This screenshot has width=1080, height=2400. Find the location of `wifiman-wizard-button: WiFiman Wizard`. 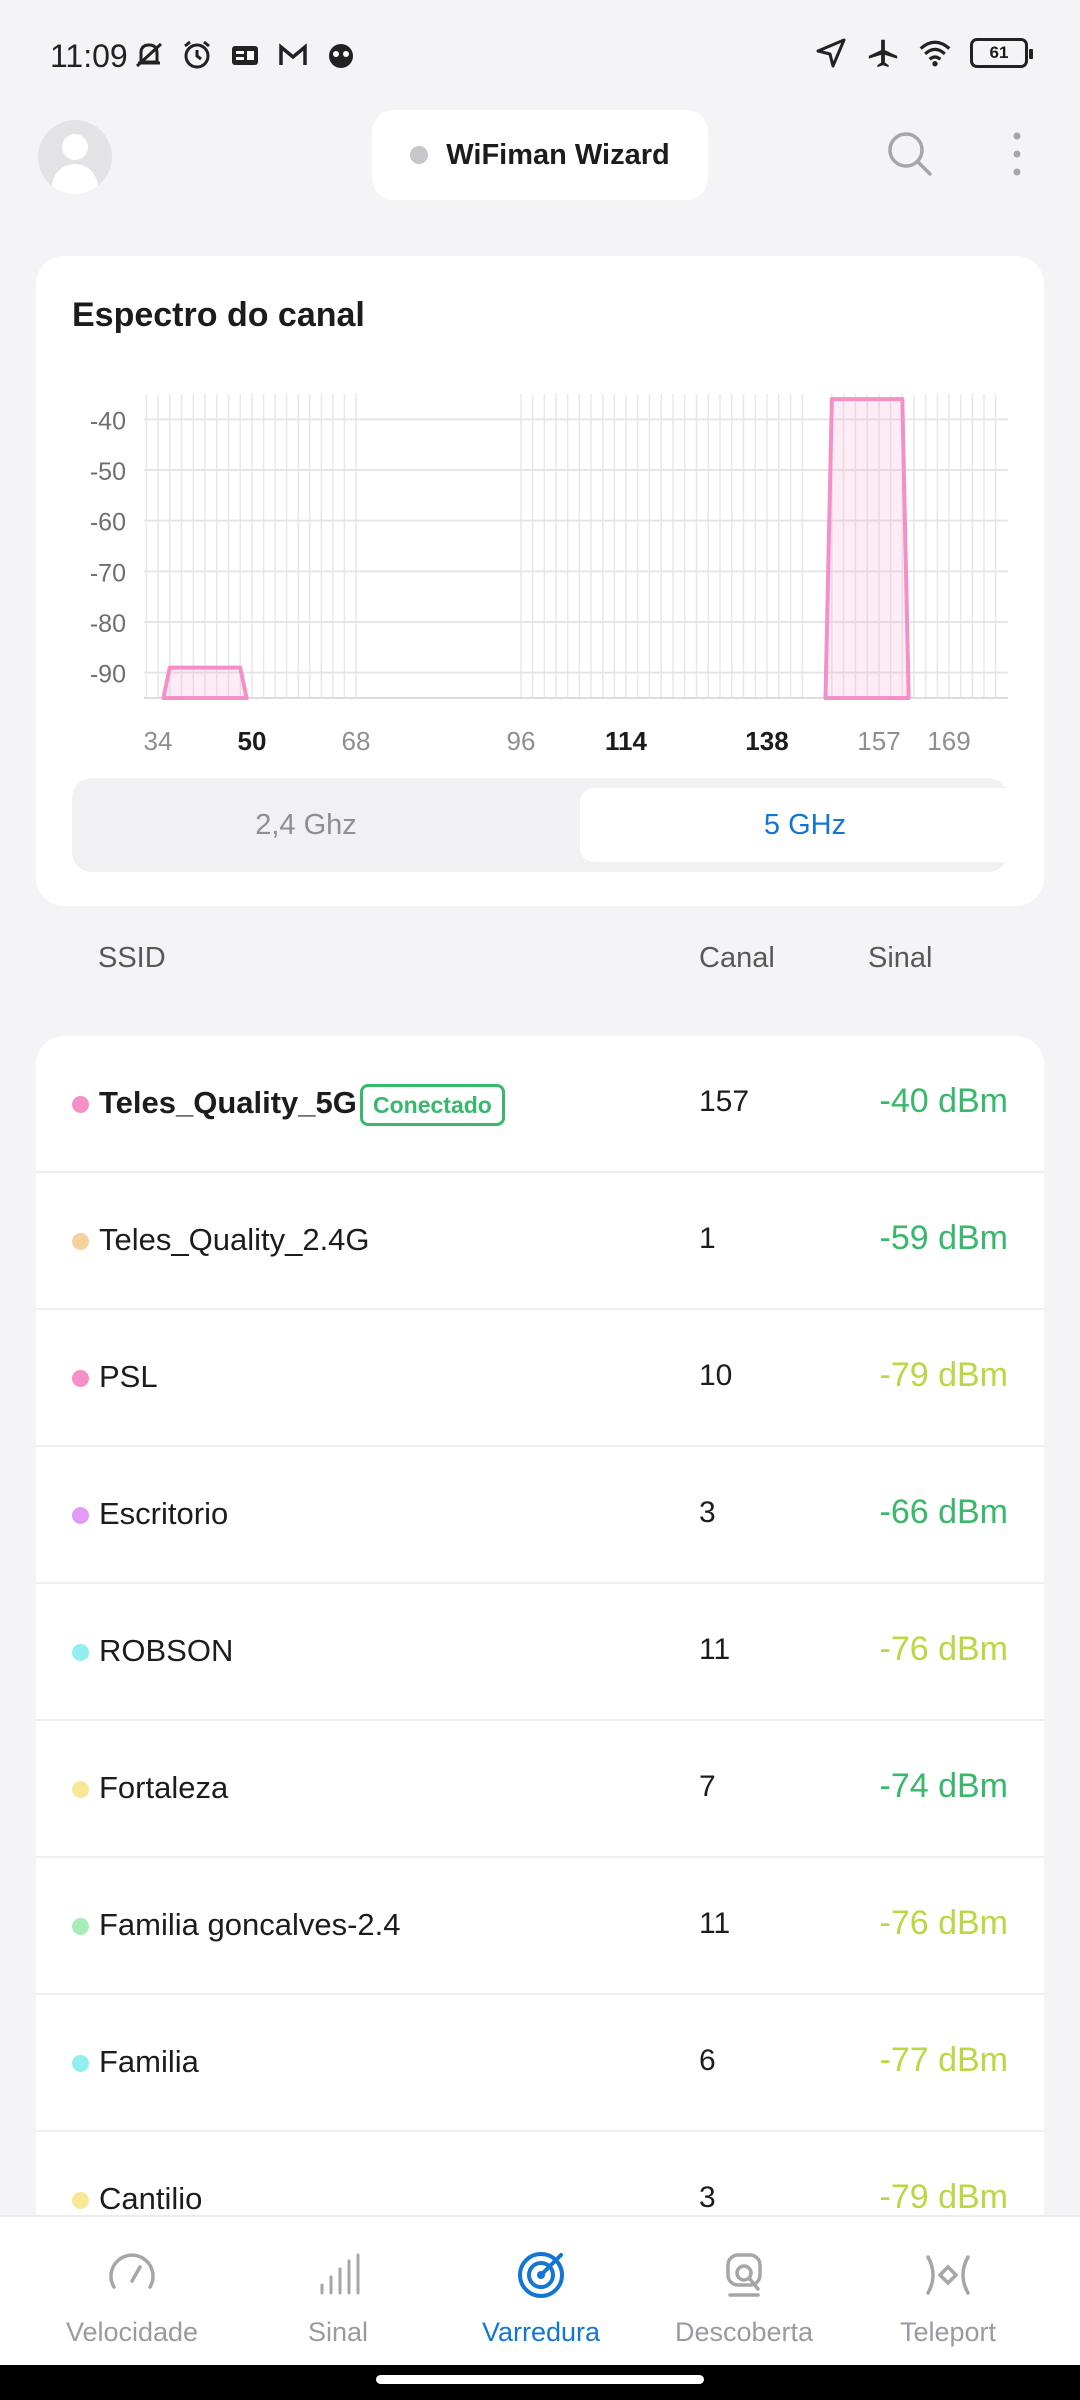

wifiman-wizard-button: WiFiman Wizard is located at coordinates (540, 155).